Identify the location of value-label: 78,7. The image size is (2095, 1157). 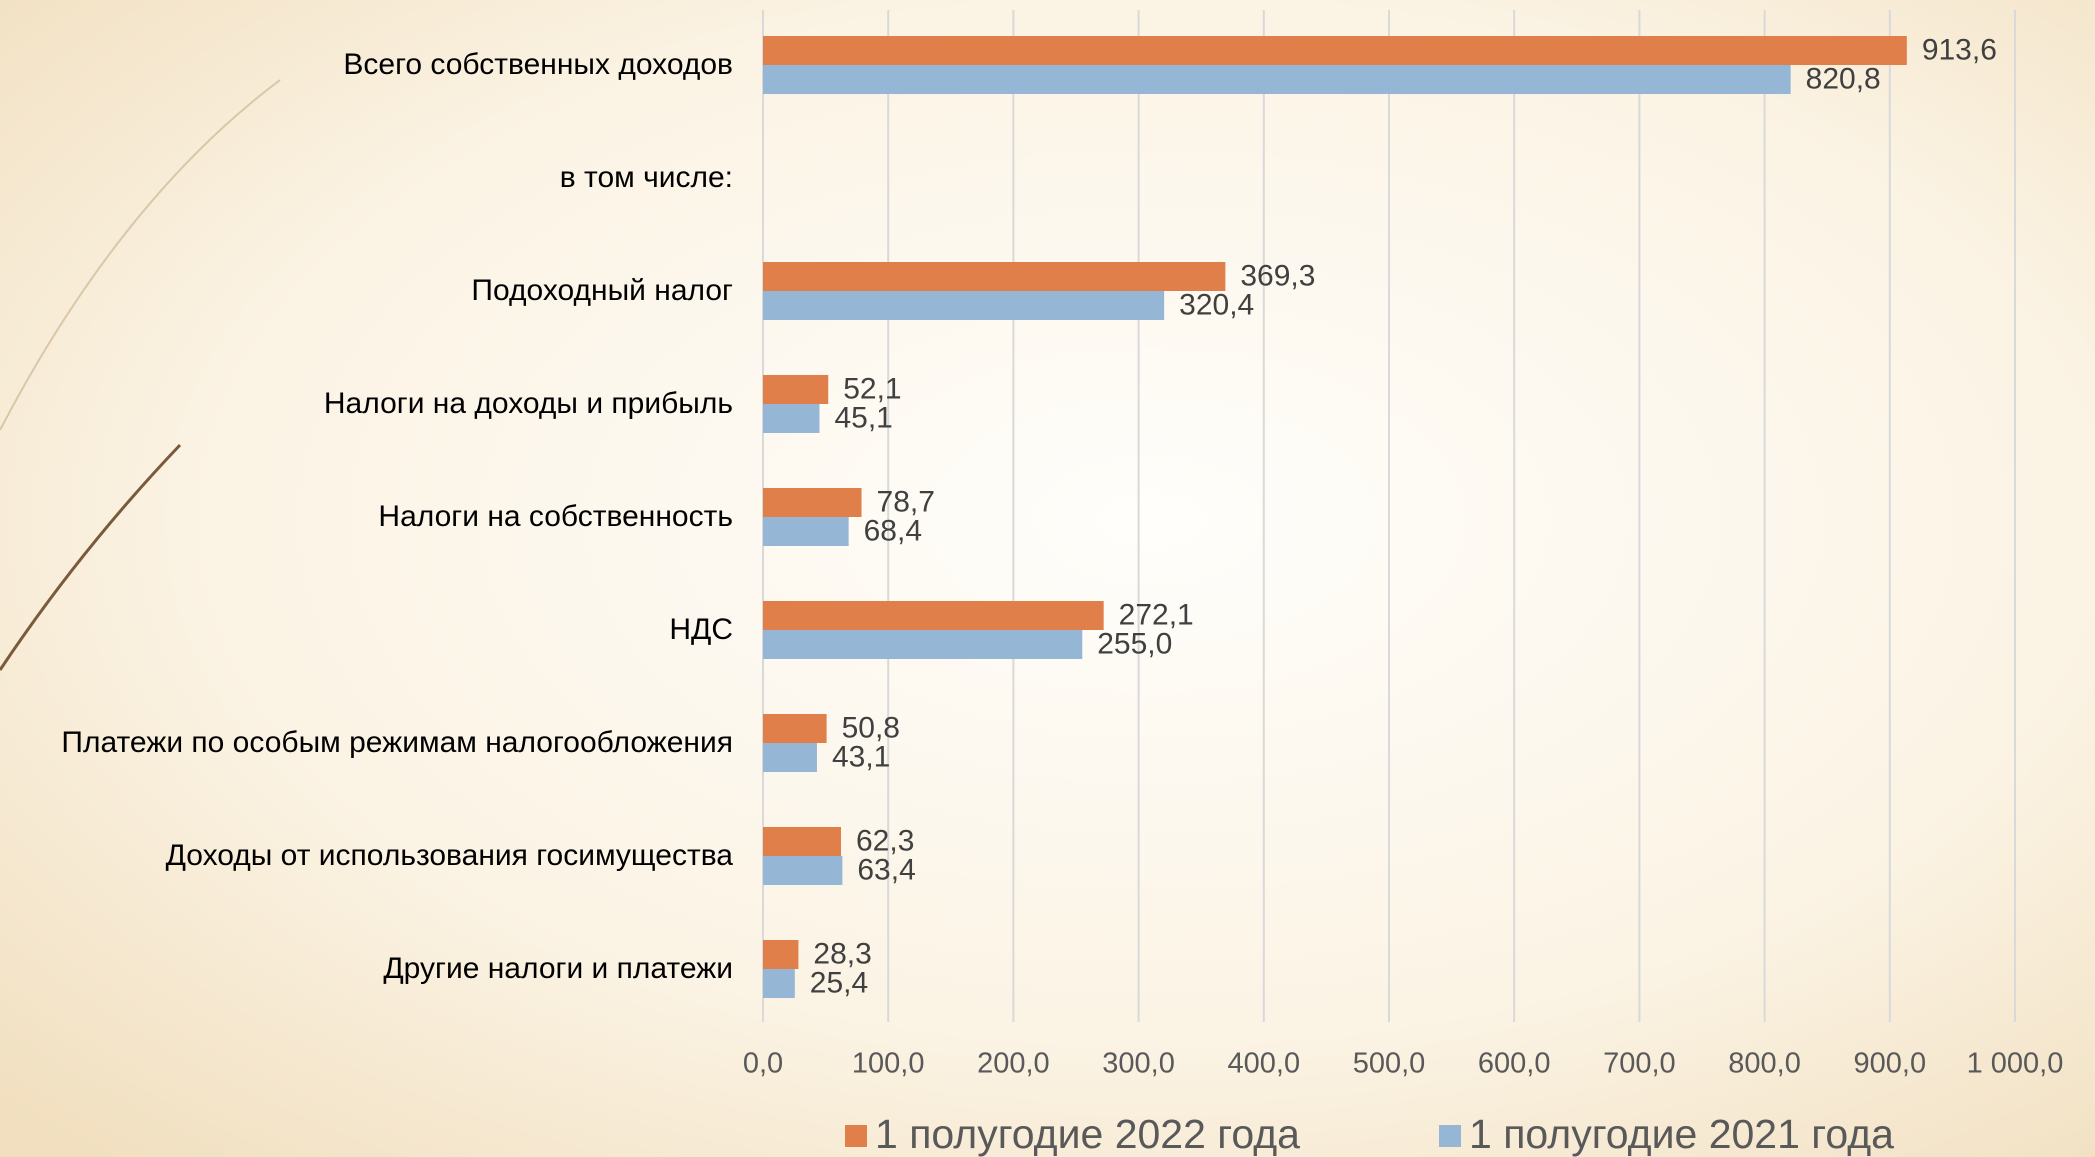
(906, 501).